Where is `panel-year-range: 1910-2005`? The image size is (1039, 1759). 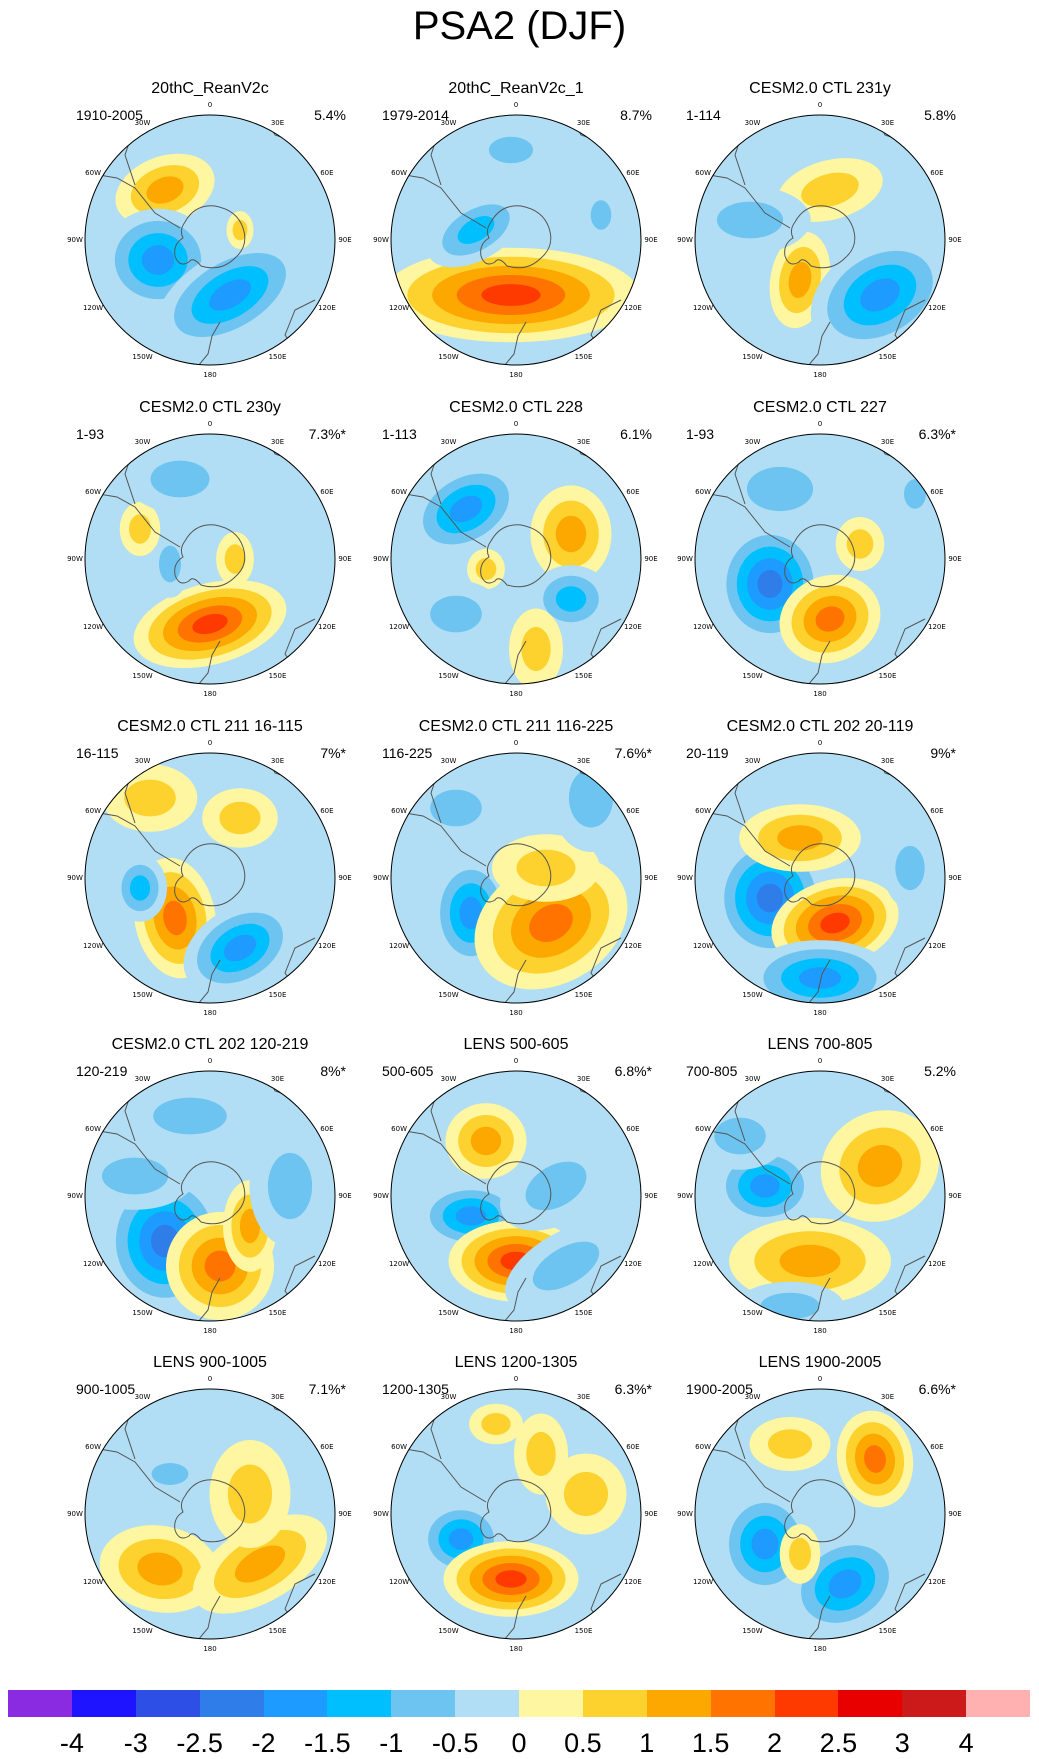
panel-year-range: 1910-2005 is located at coordinates (109, 115).